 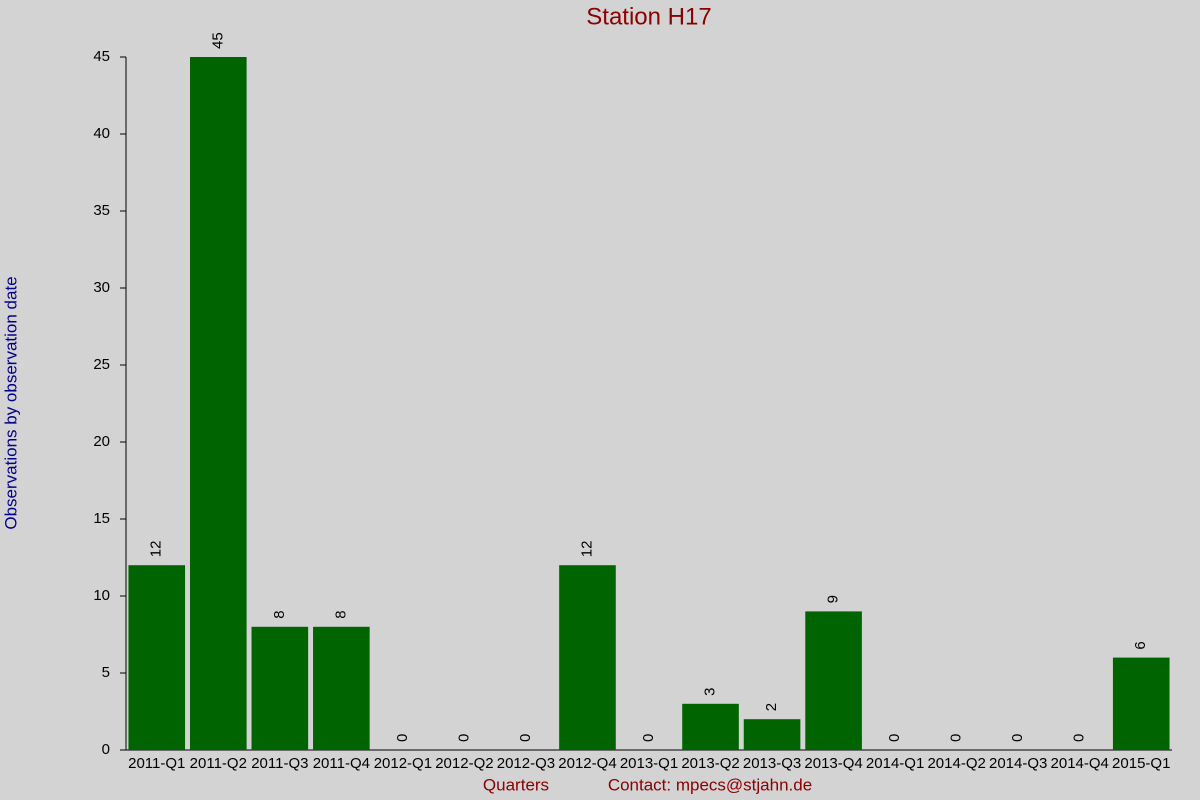 I want to click on x-tick-label: 2014-Q3, so click(x=1018, y=763).